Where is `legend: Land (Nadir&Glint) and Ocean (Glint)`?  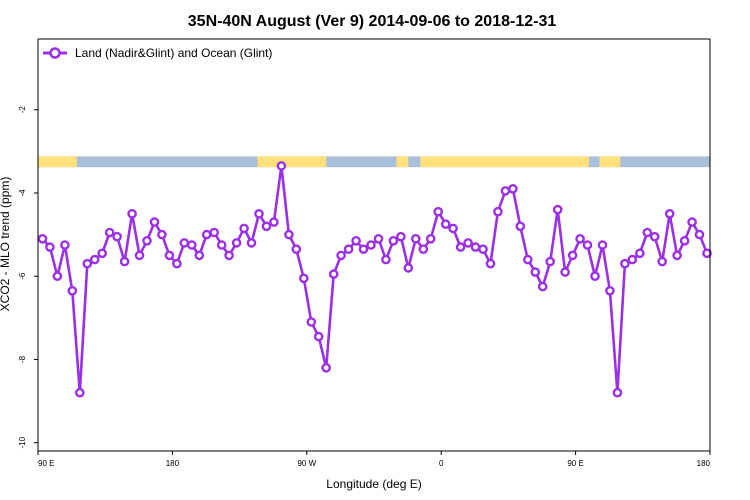 legend: Land (Nadir&Glint) and Ocean (Glint) is located at coordinates (157, 53).